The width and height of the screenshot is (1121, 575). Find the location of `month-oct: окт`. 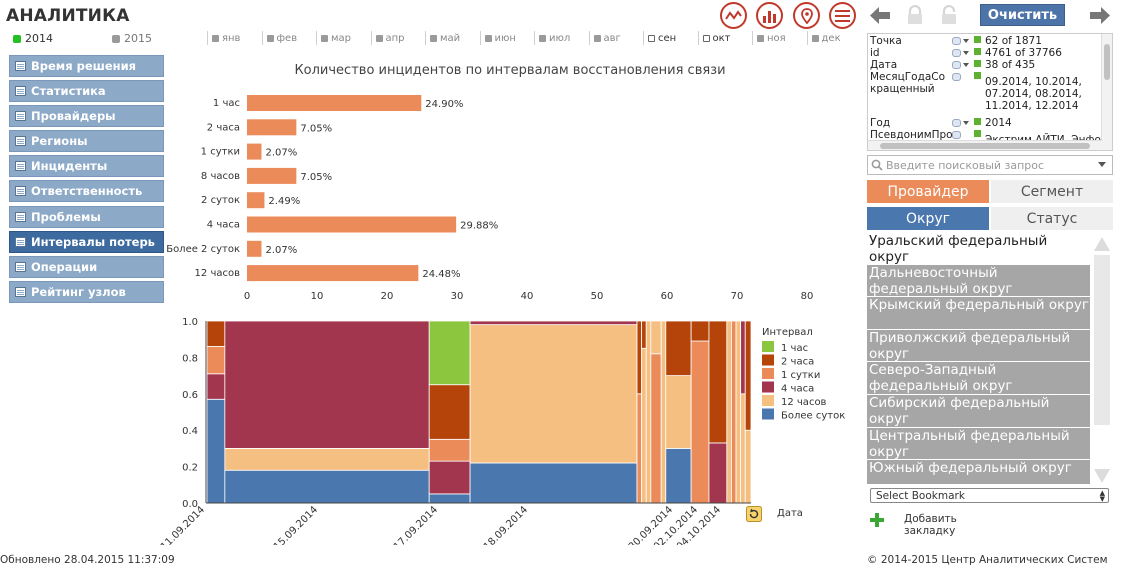

month-oct: окт is located at coordinates (725, 38).